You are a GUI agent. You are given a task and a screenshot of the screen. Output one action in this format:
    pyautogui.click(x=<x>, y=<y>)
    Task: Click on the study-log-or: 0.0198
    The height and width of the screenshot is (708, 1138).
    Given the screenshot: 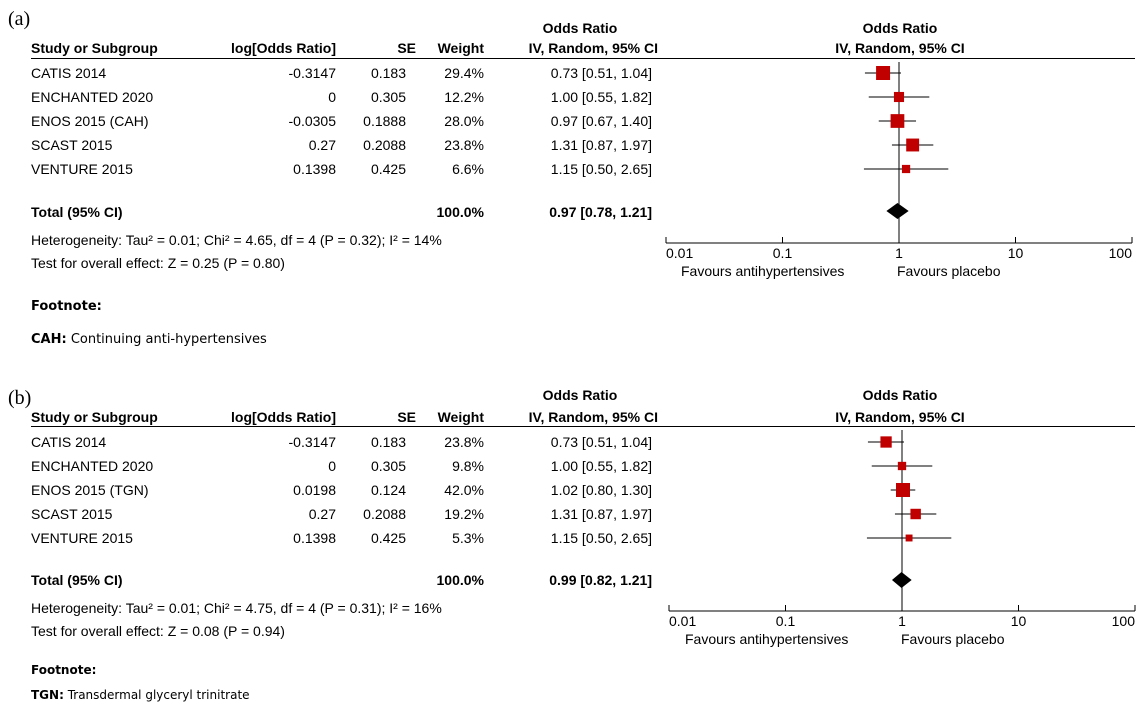 What is the action you would take?
    pyautogui.click(x=314, y=490)
    